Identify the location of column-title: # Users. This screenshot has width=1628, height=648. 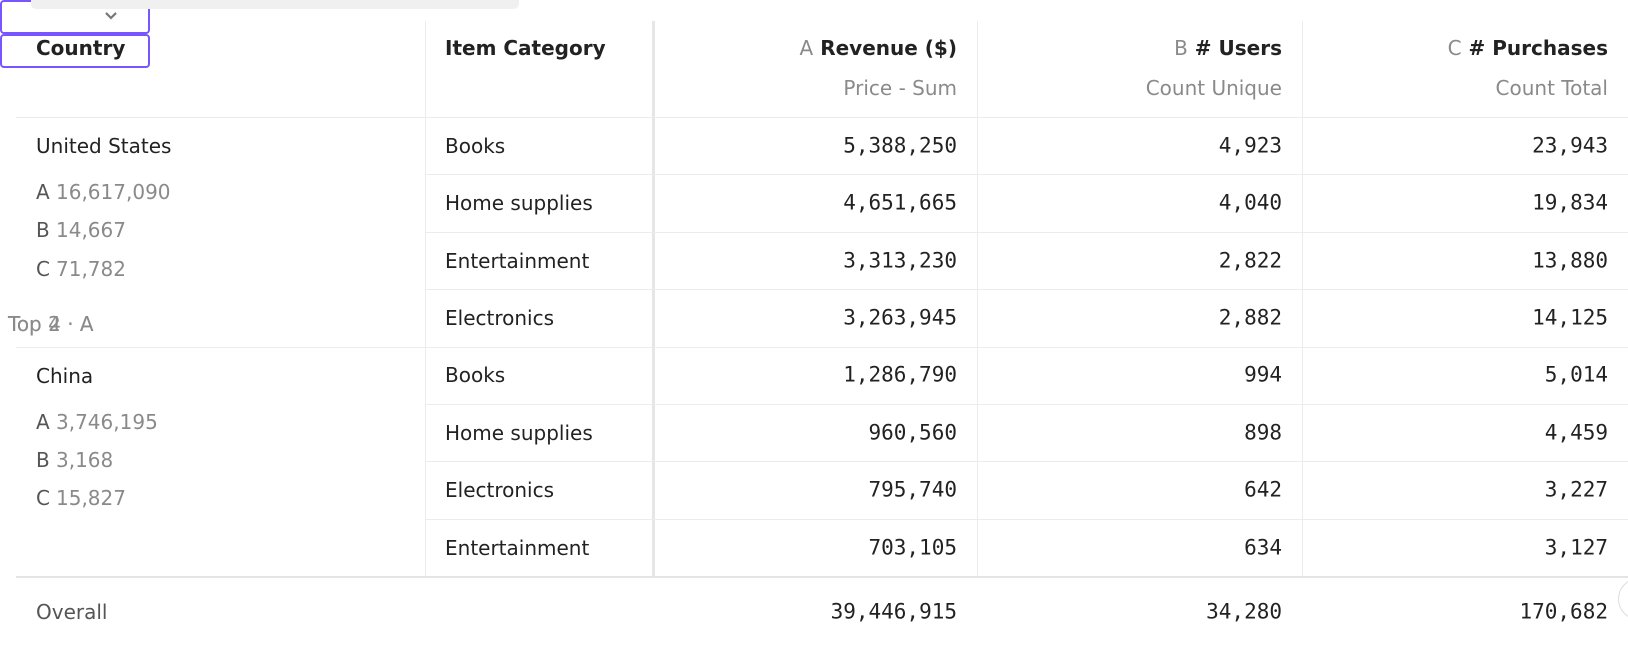
(1238, 48).